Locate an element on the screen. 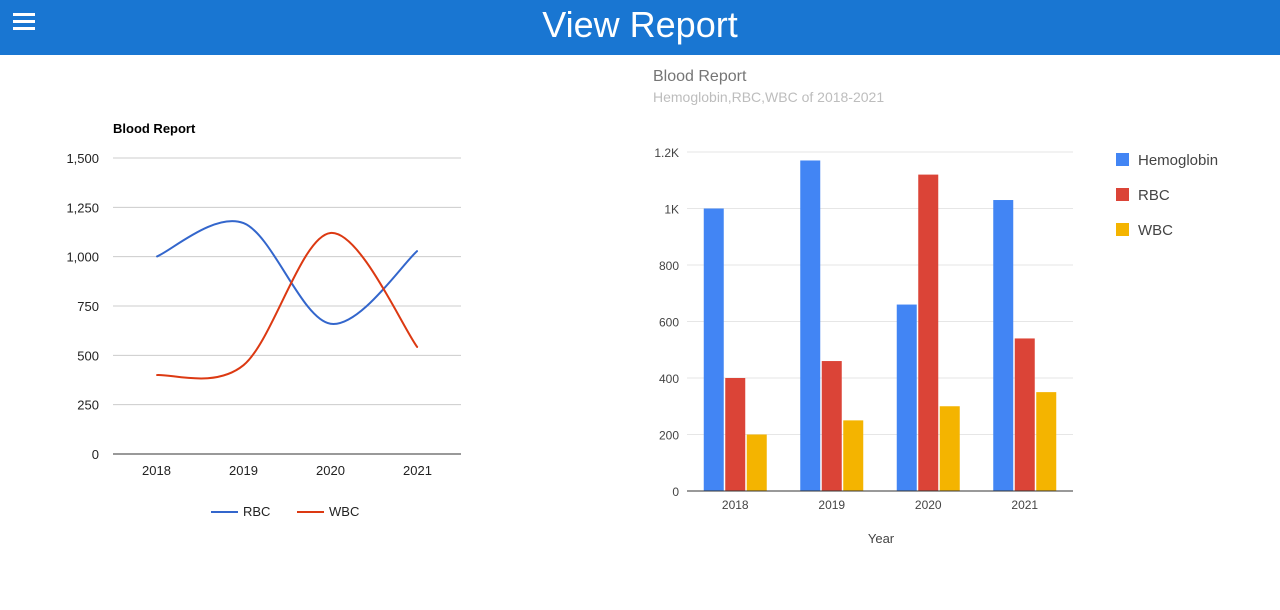  line-chart-y-tick-label: 750 is located at coordinates (88, 306).